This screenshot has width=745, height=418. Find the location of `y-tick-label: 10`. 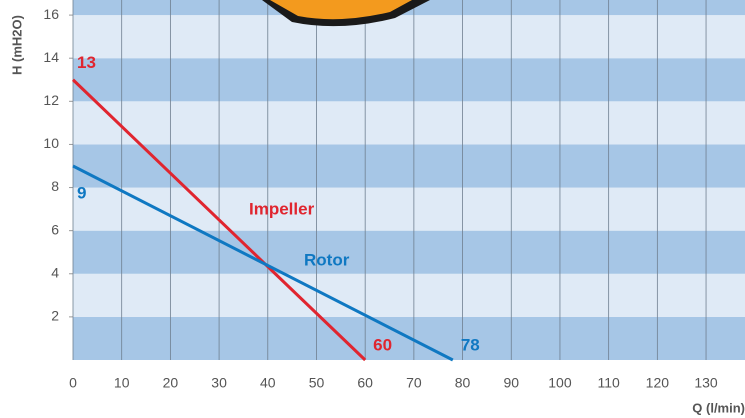

y-tick-label: 10 is located at coordinates (51, 143).